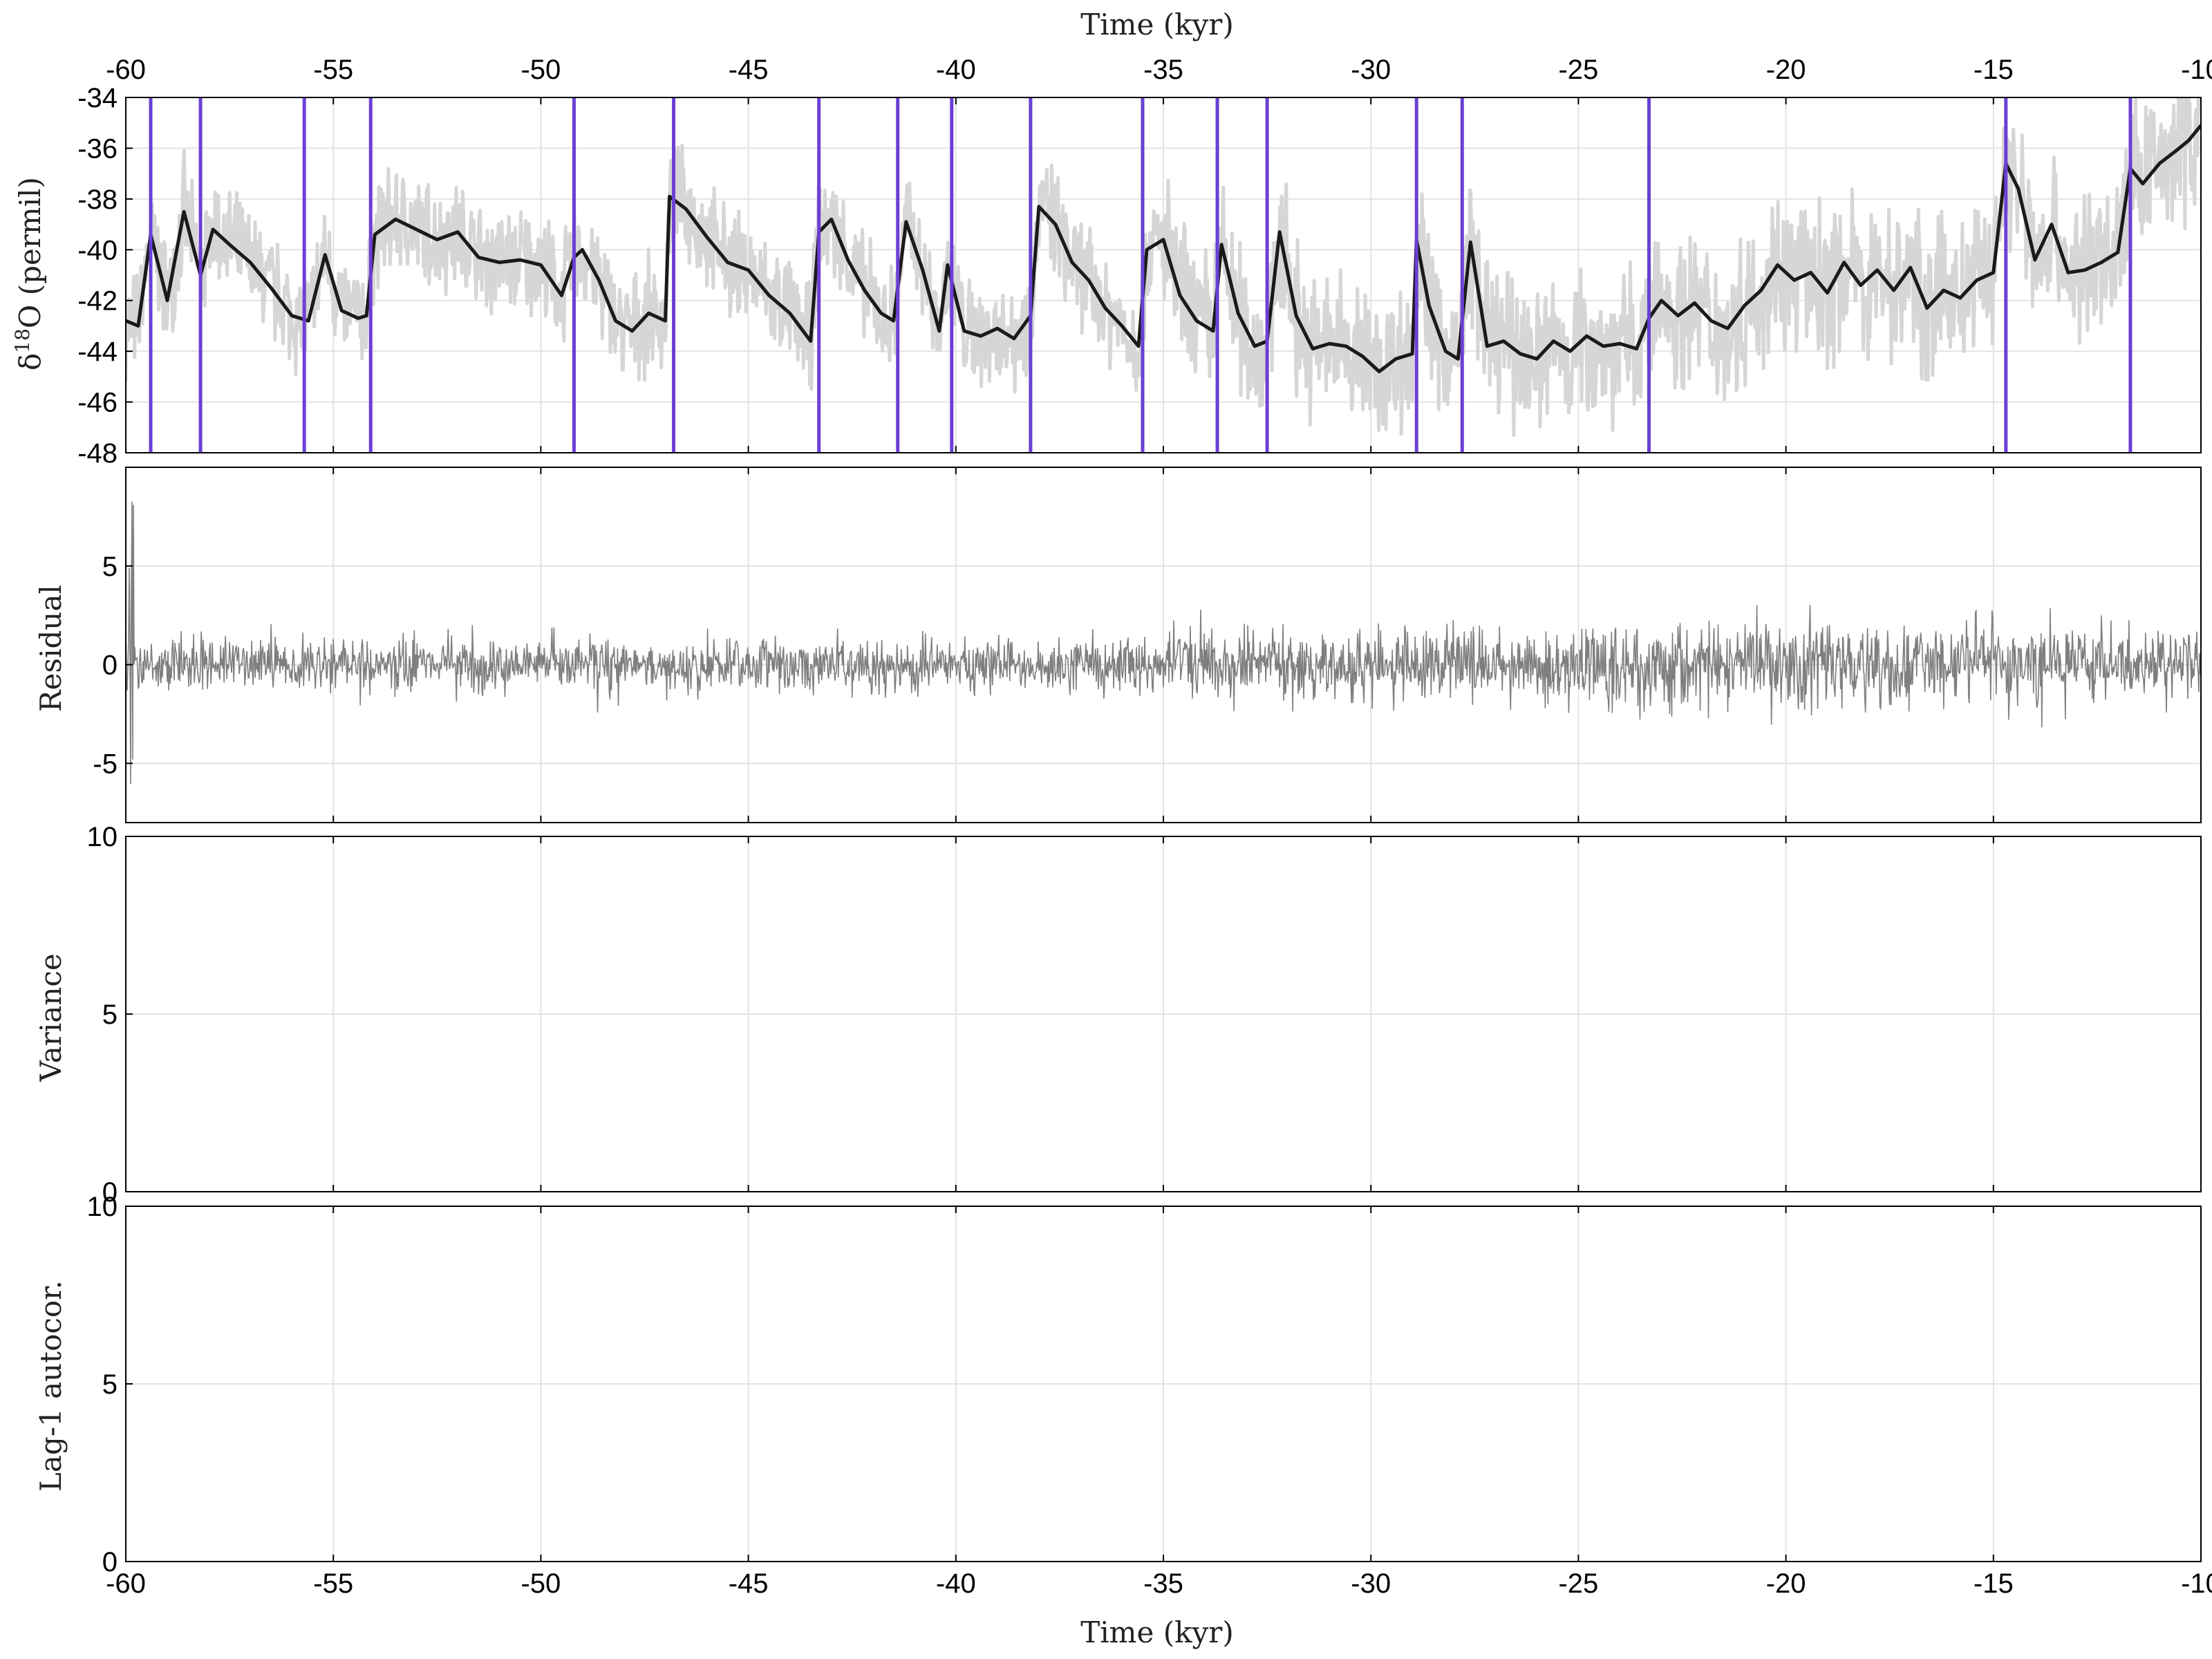 The width and height of the screenshot is (2212, 1659). I want to click on y-tick-label: -44, so click(97, 352).